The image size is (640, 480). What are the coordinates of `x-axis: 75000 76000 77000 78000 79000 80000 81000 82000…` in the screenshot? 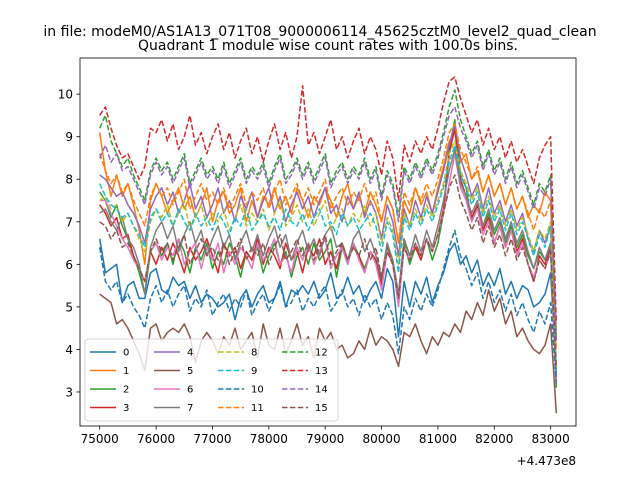 It's located at (325, 436).